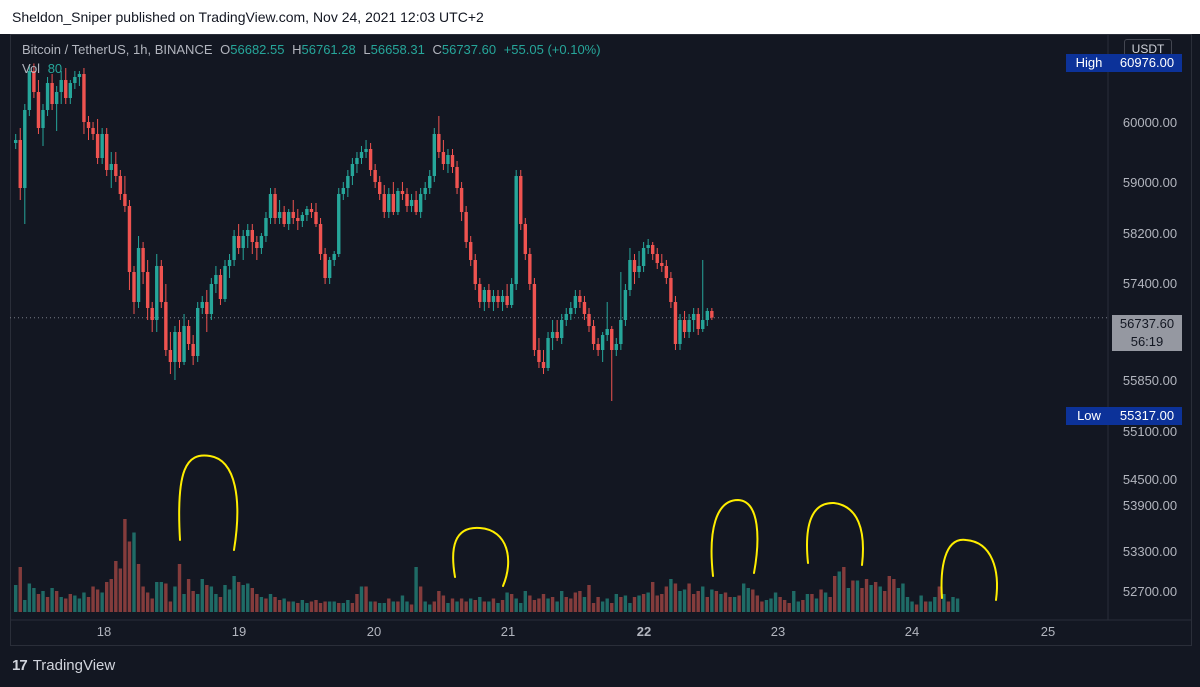  I want to click on price-tick-label: 55100.00, so click(1150, 431).